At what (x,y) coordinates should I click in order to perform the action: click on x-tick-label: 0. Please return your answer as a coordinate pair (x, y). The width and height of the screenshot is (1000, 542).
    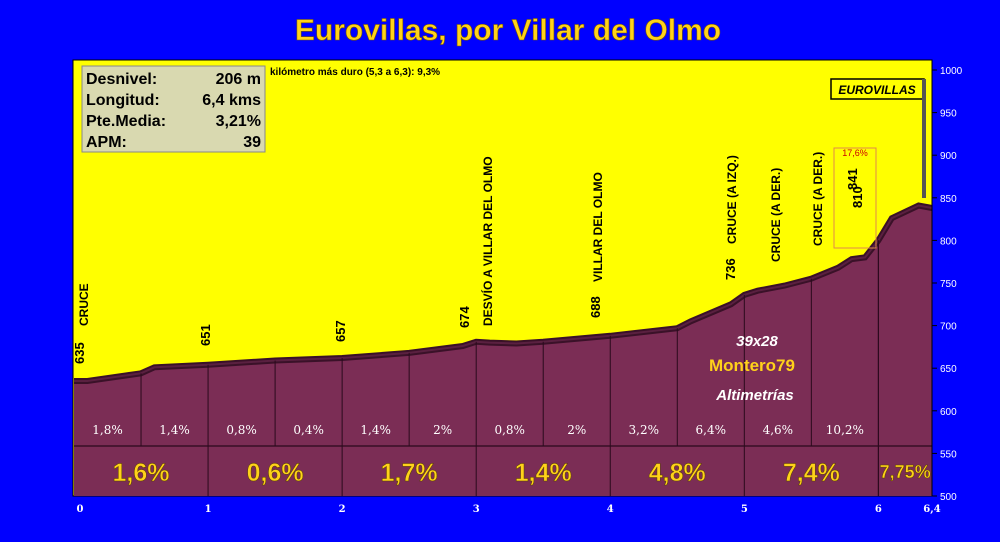
    Looking at the image, I should click on (80, 509).